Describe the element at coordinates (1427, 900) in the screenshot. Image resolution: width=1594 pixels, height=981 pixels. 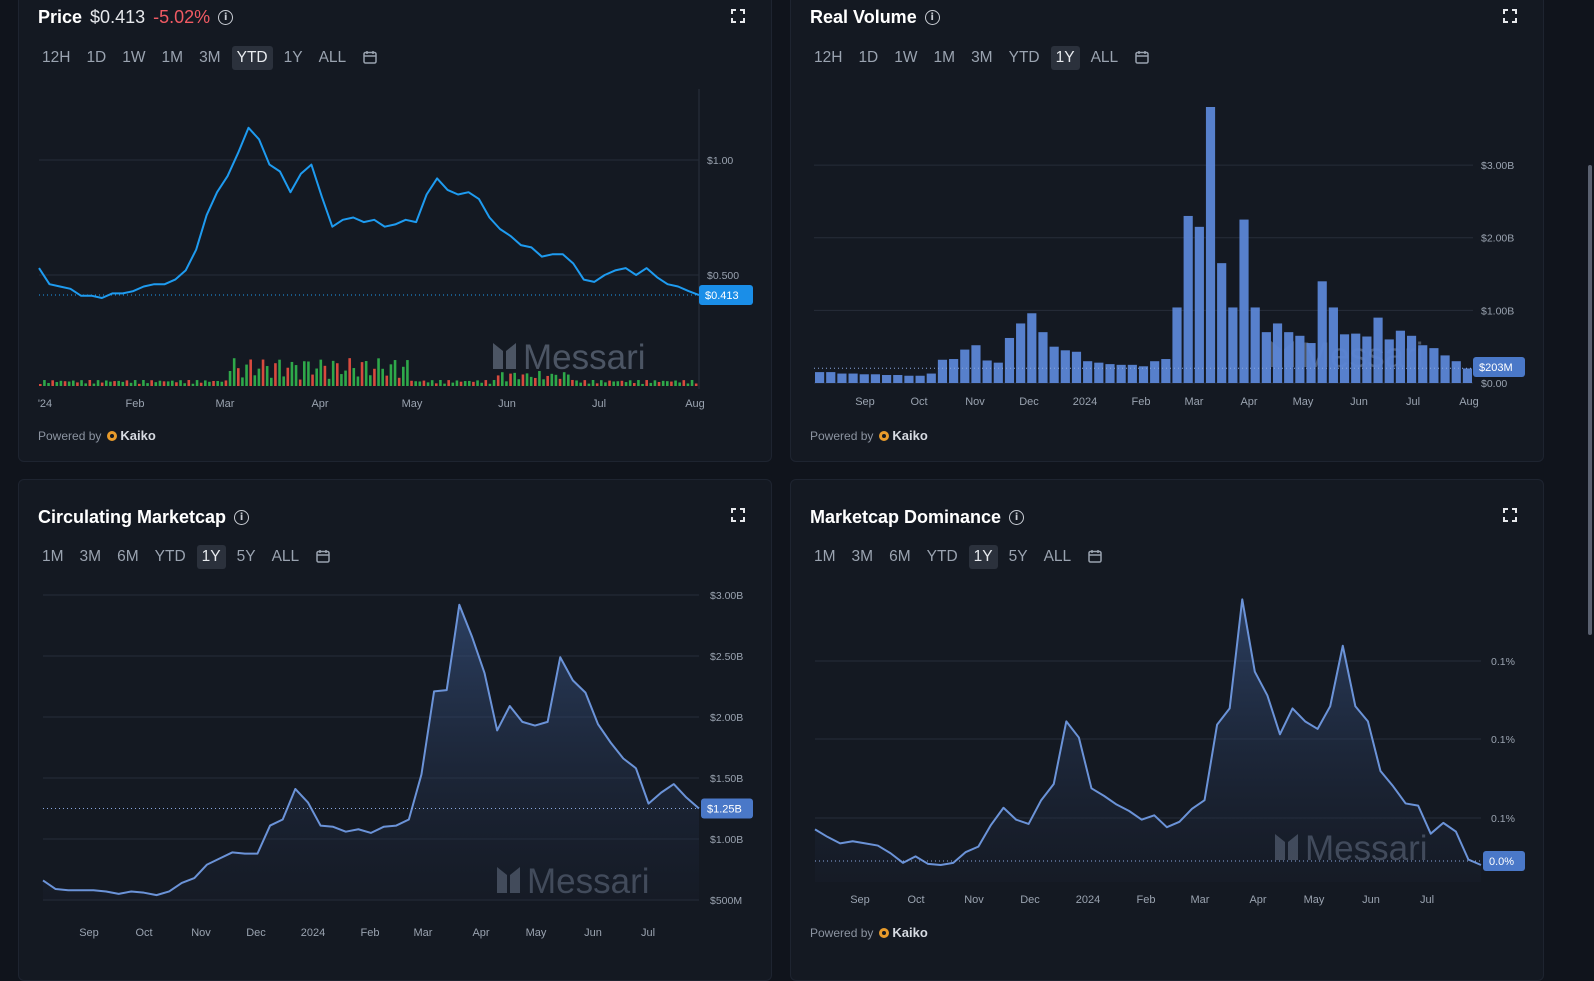
I see `x-tick-label: Jul` at that location.